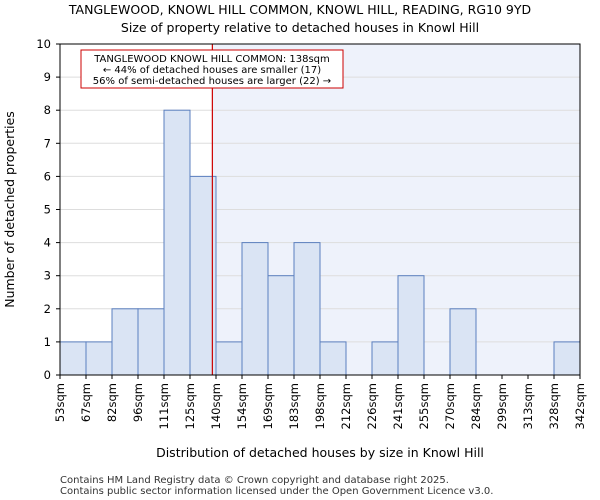 The width and height of the screenshot is (600, 500). What do you see at coordinates (320, 406) in the screenshot?
I see `x-tick-label: 198sqm` at bounding box center [320, 406].